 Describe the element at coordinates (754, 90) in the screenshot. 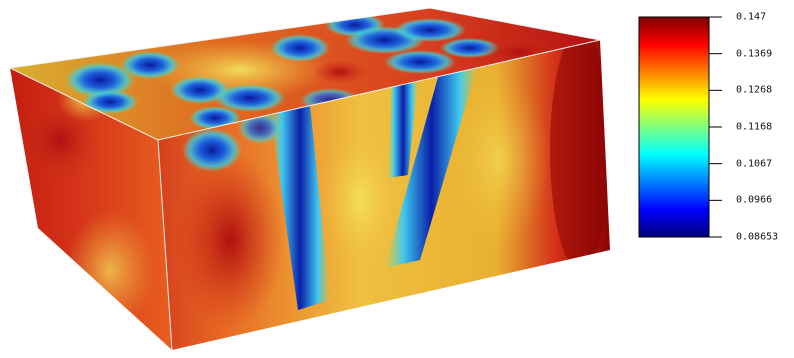

I see `colorbar-tick-label: 0.1268` at that location.